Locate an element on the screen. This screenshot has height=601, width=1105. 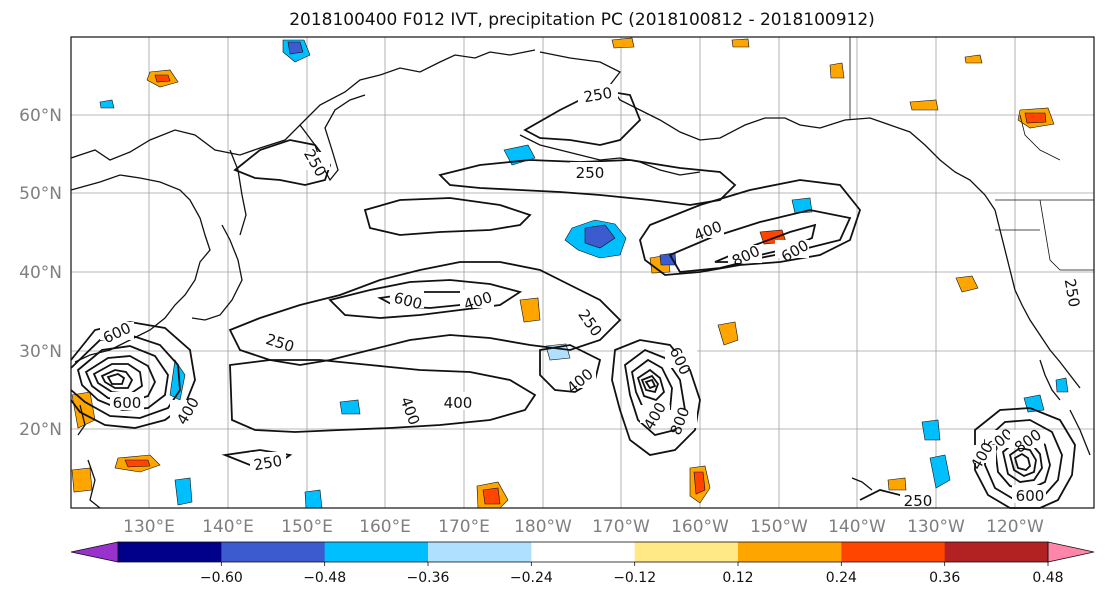
latitude-labels: 60°N 50°N 40°N 30°N 20°N is located at coordinates (40, 273).